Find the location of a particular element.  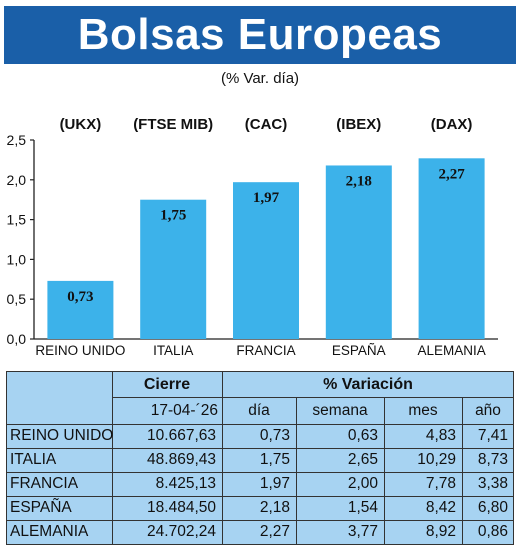

index-label: (DAX) is located at coordinates (452, 124).